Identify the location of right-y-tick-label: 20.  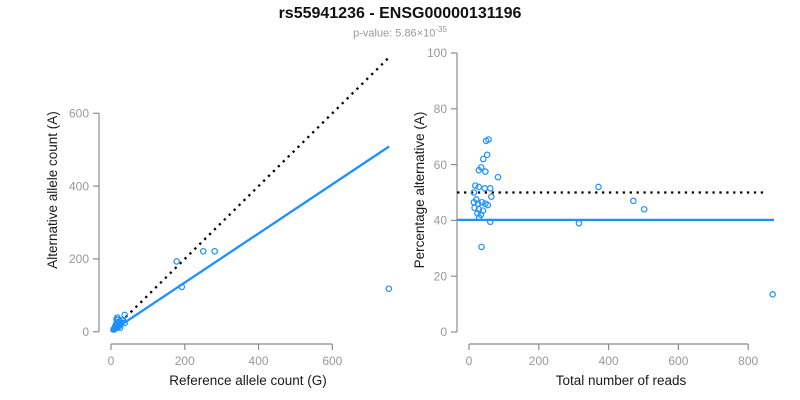
(441, 276).